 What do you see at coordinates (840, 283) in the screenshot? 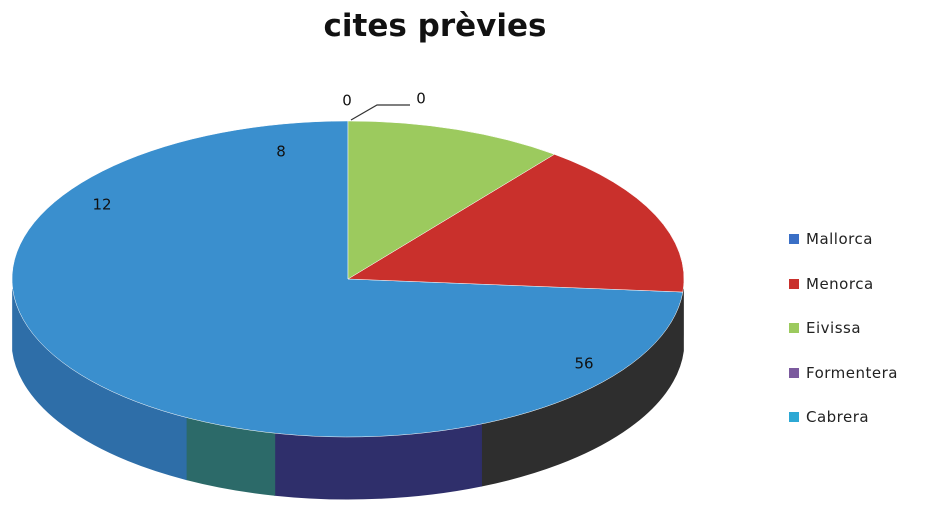
I see `legend-label: Menorca` at bounding box center [840, 283].